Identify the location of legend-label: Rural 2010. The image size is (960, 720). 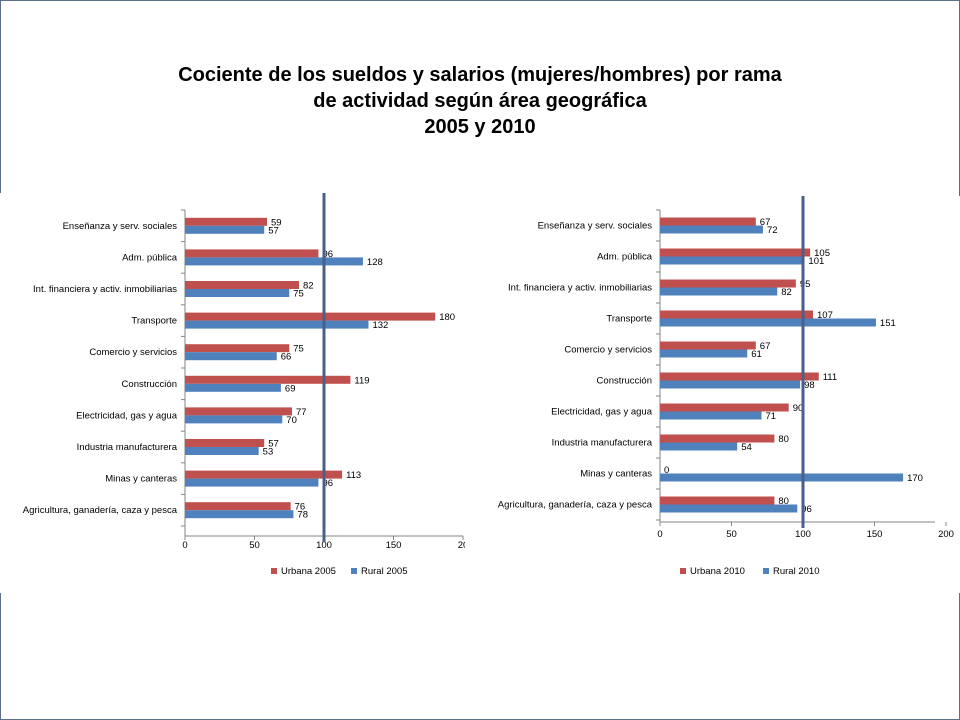
(796, 571).